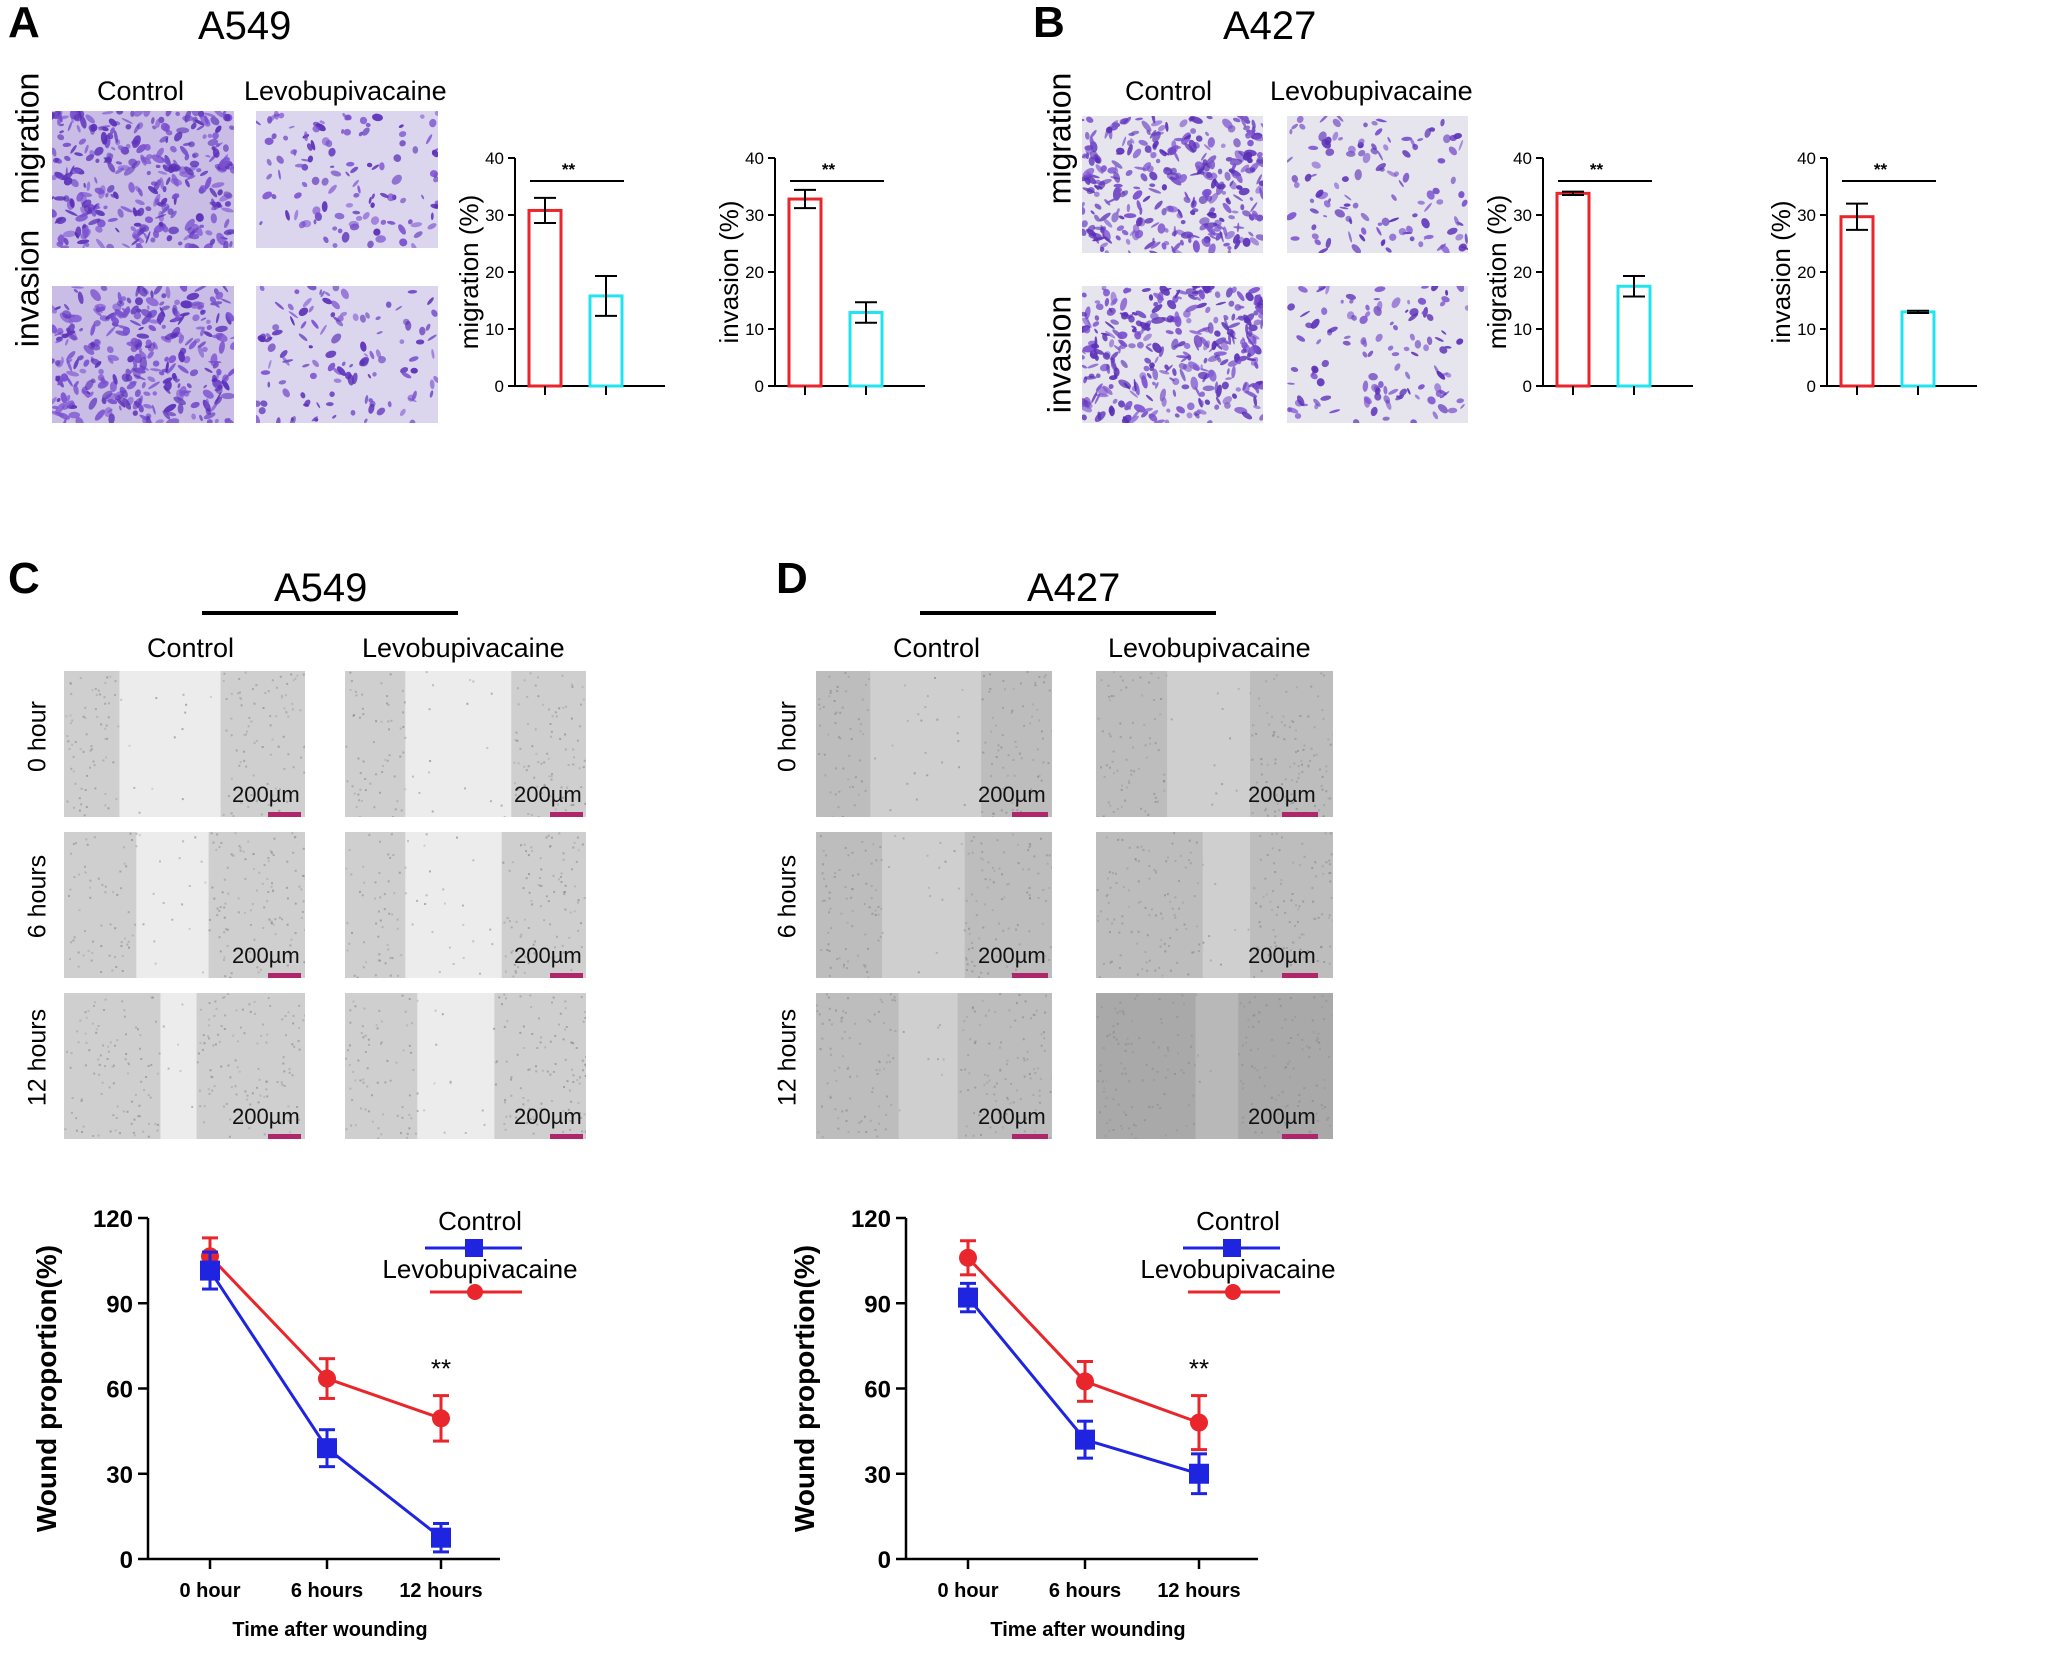 This screenshot has height=1655, width=2050. I want to click on panel-d-row-6h: 6 hours, so click(787, 896).